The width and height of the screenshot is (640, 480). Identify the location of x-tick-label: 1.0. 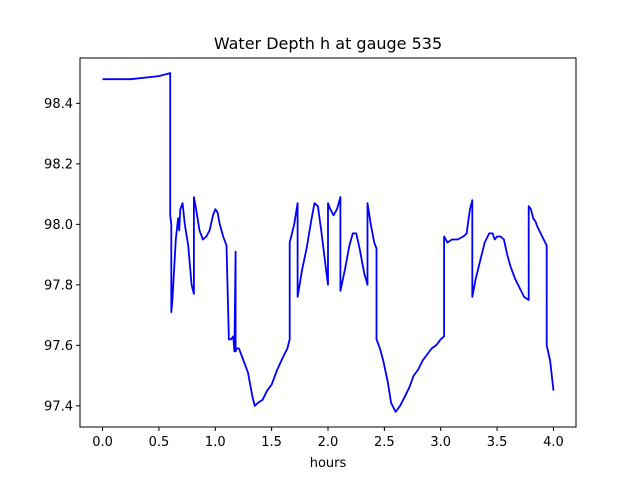
(215, 442).